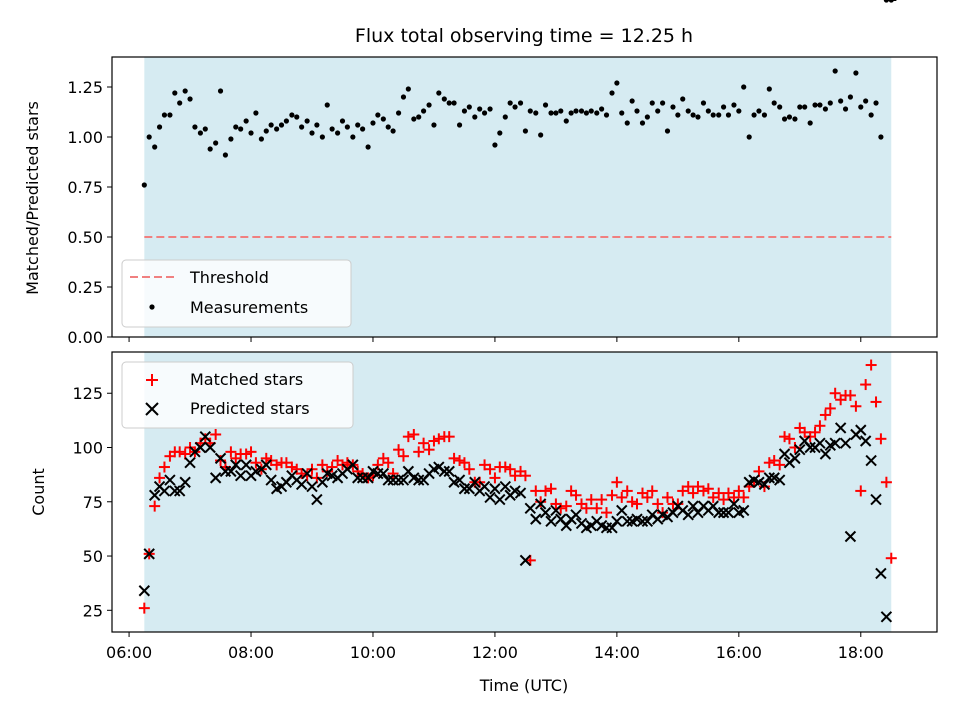 Image resolution: width=960 pixels, height=720 pixels. What do you see at coordinates (246, 379) in the screenshot?
I see `legend-matched-label: Matched stars` at bounding box center [246, 379].